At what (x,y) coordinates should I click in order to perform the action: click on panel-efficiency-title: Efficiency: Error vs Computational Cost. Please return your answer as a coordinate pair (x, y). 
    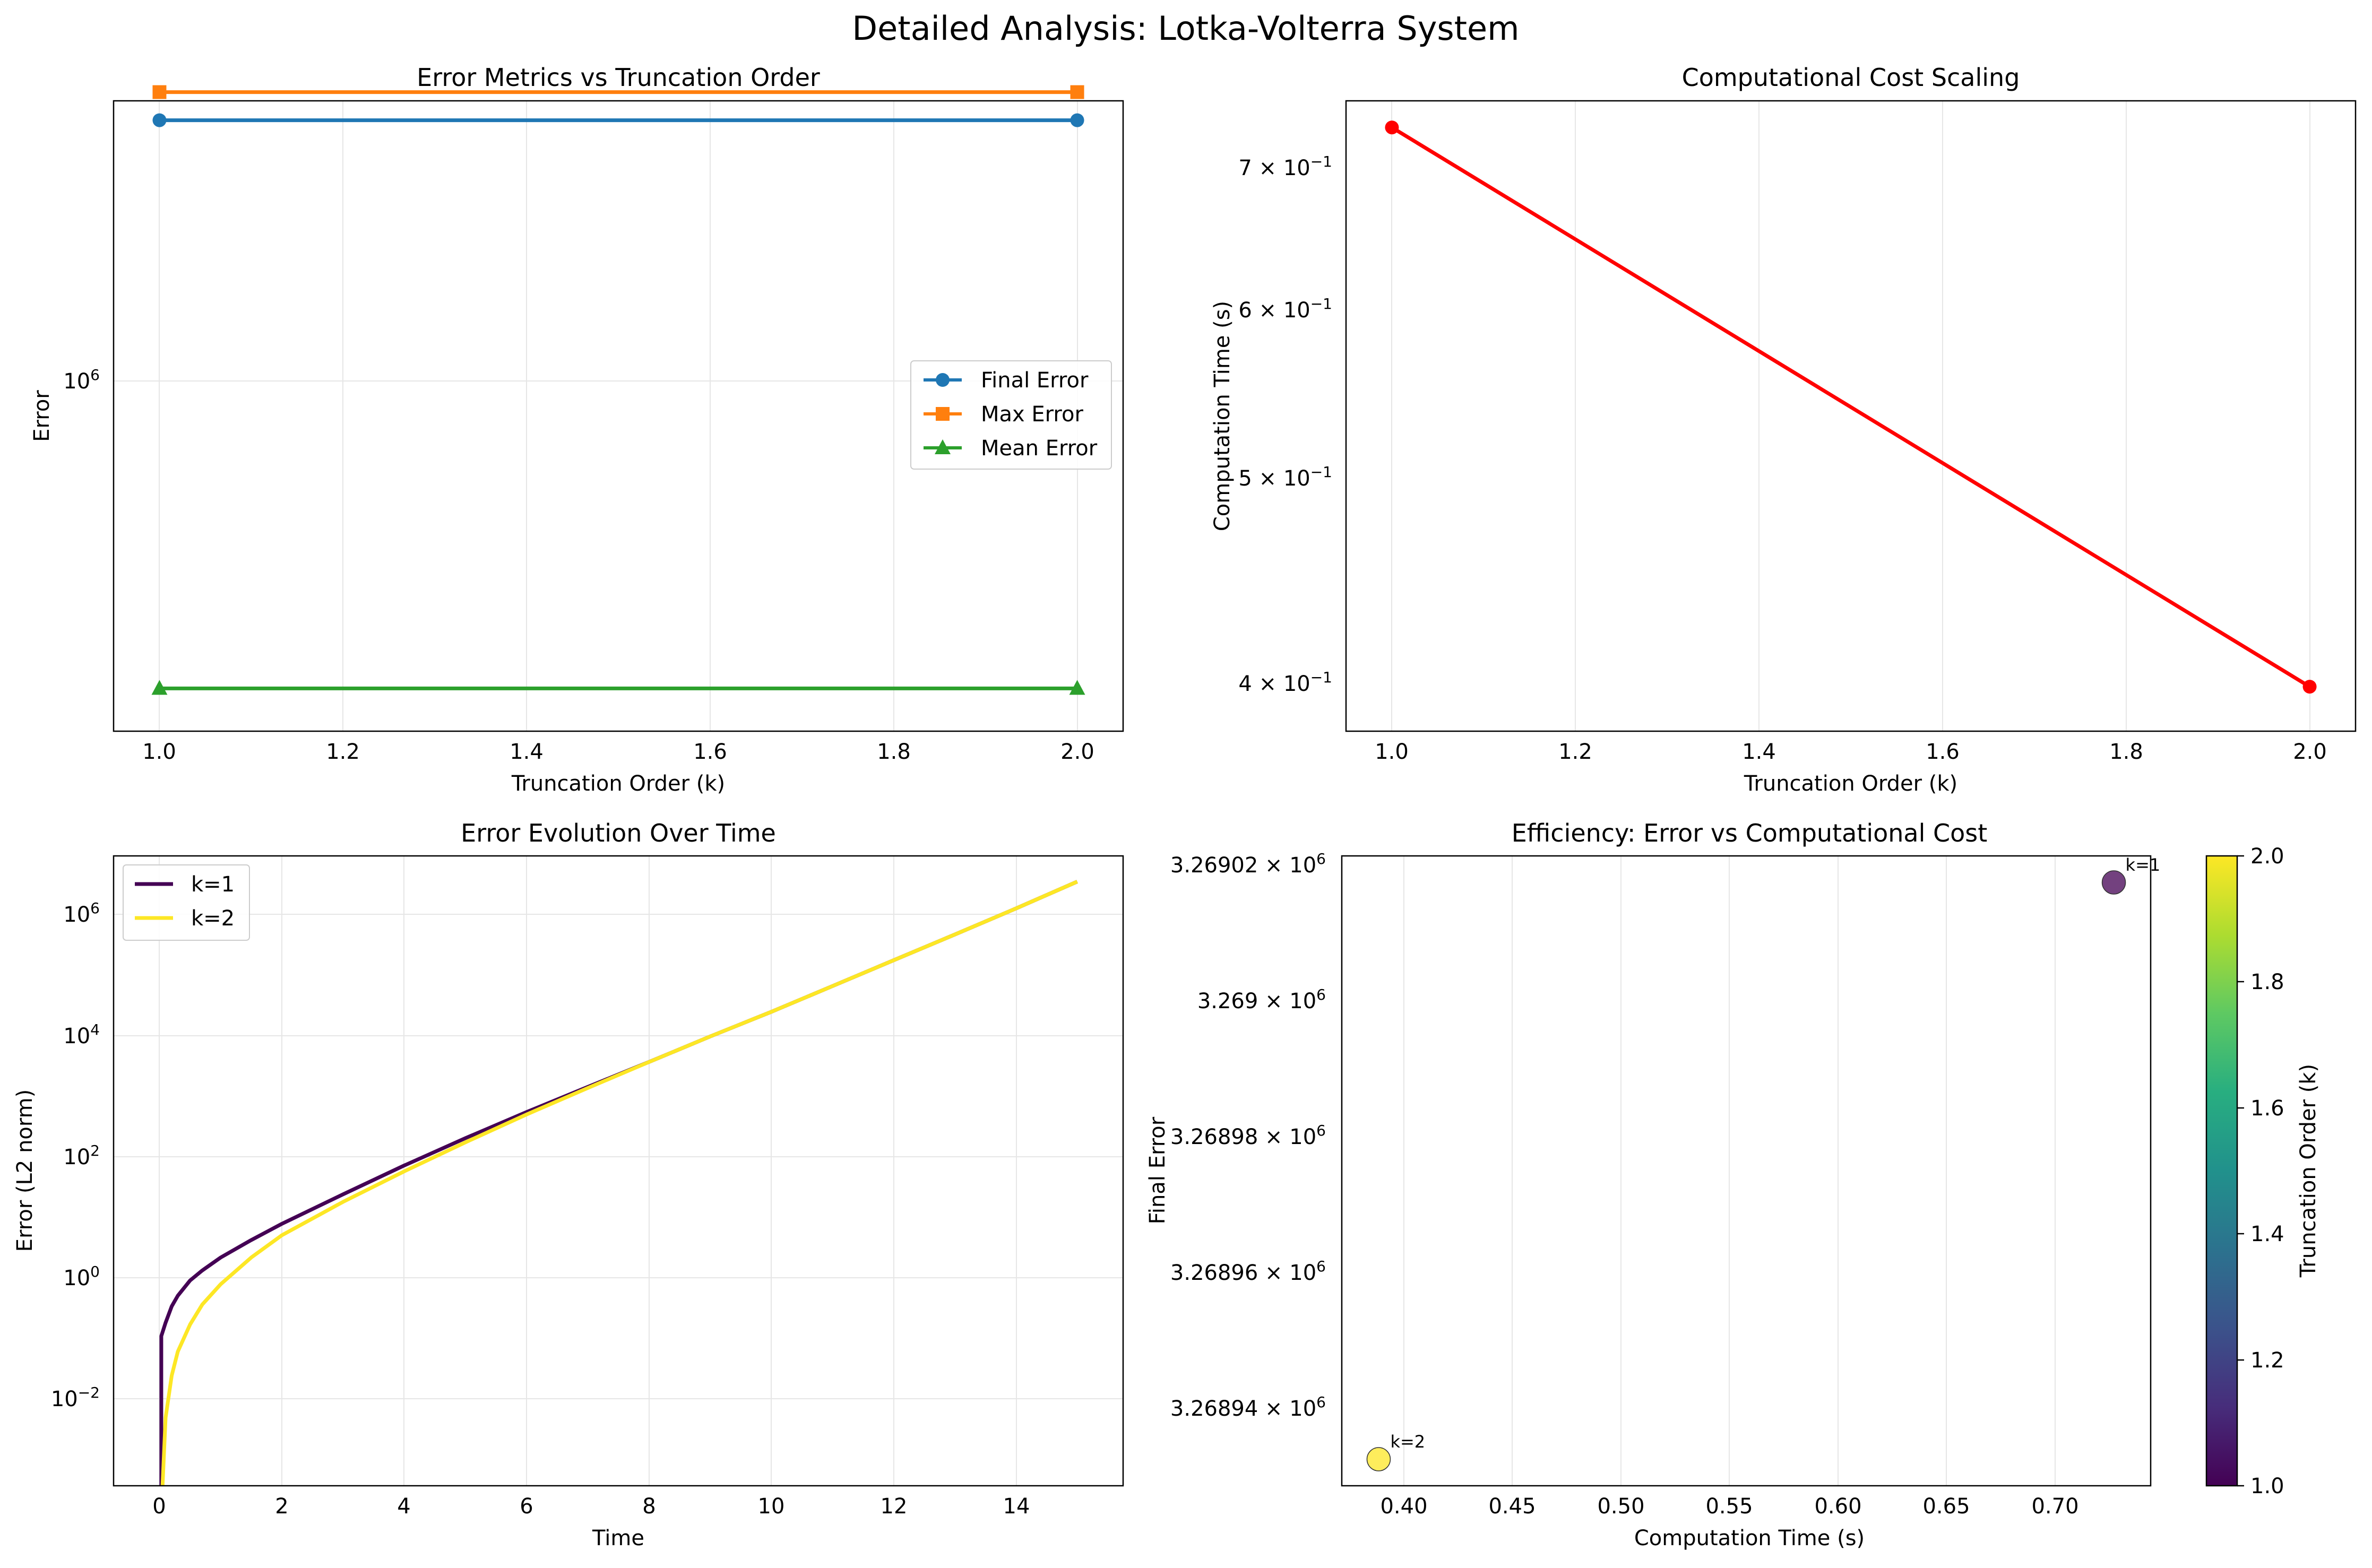
    Looking at the image, I should click on (1750, 833).